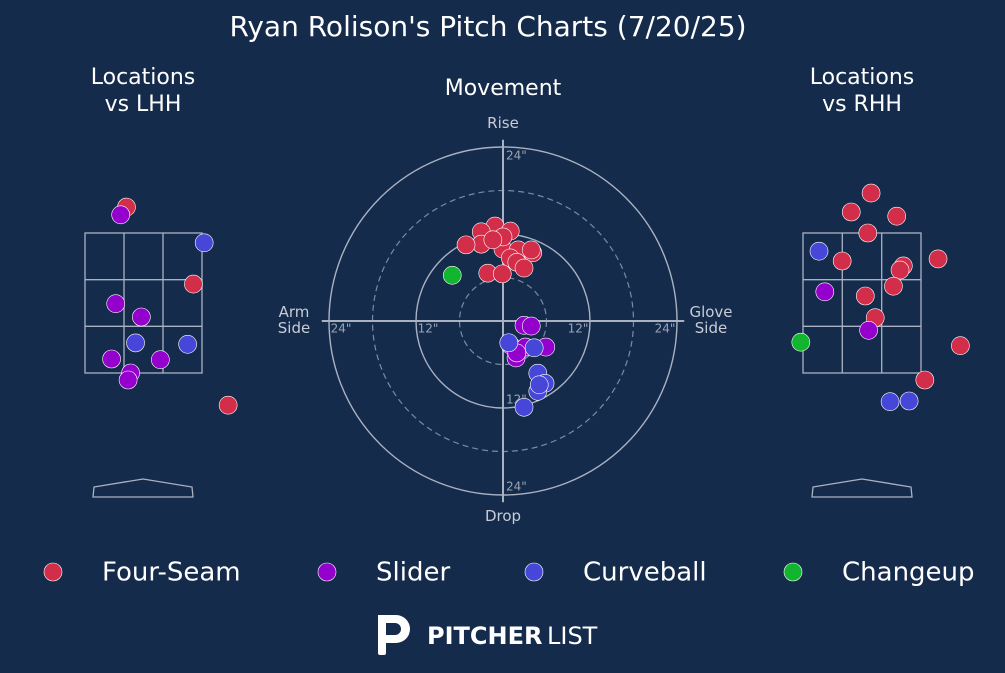  What do you see at coordinates (572, 636) in the screenshot?
I see `brand-light: LIST` at bounding box center [572, 636].